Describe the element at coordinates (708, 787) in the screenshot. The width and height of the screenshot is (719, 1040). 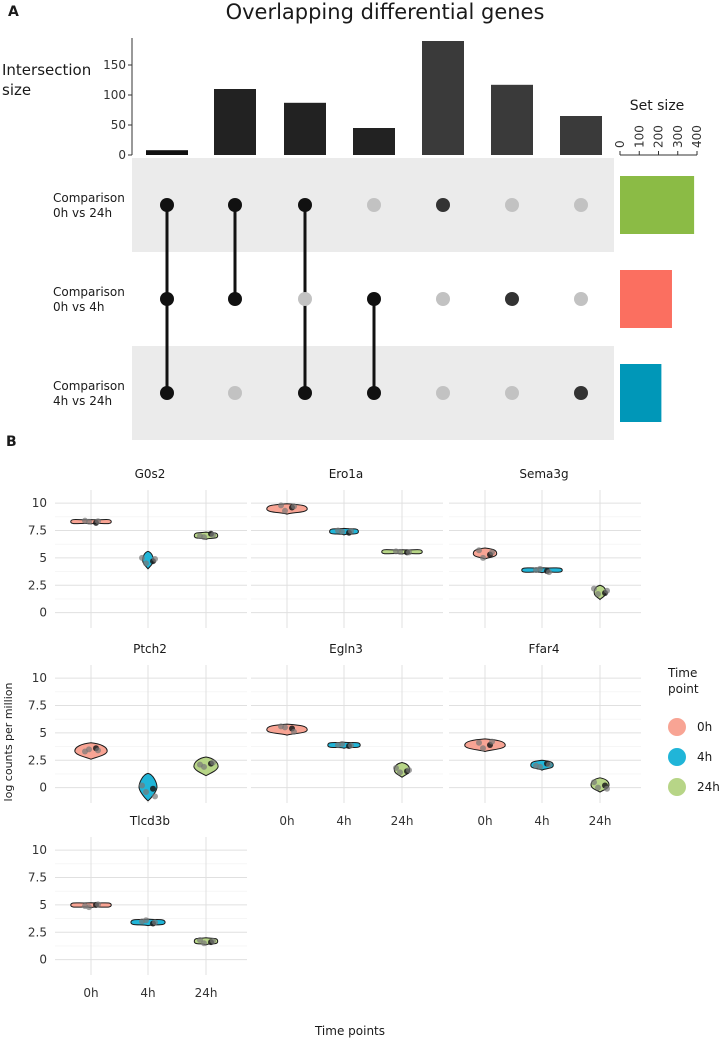
I see `legend-label-24h: 24h` at that location.